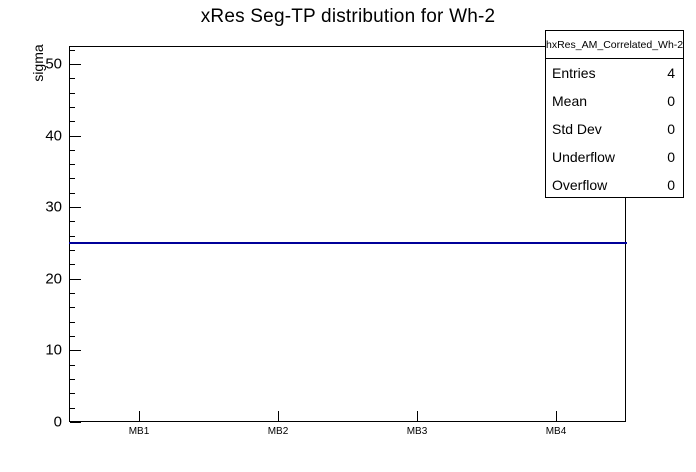 The height and width of the screenshot is (472, 696). What do you see at coordinates (614, 45) in the screenshot?
I see `stats-box-title: hxRes_AM_Correlated_Wh-2` at bounding box center [614, 45].